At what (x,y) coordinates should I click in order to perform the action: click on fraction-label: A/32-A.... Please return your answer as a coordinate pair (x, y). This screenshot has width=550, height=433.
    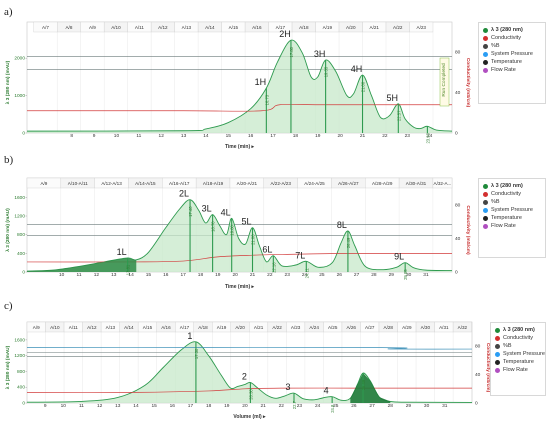
    Looking at the image, I should click on (443, 183).